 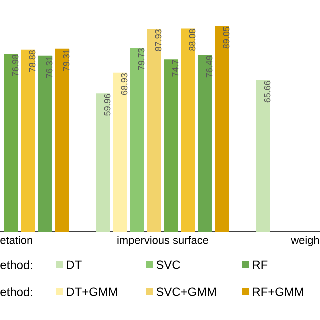 I want to click on x-tick-label: etation, so click(x=16, y=240).